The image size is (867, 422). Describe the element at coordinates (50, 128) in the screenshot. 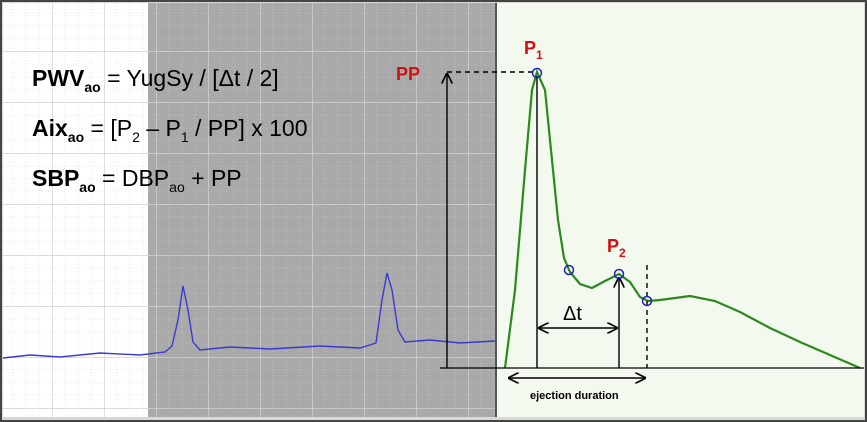

I see `term: Aix` at that location.